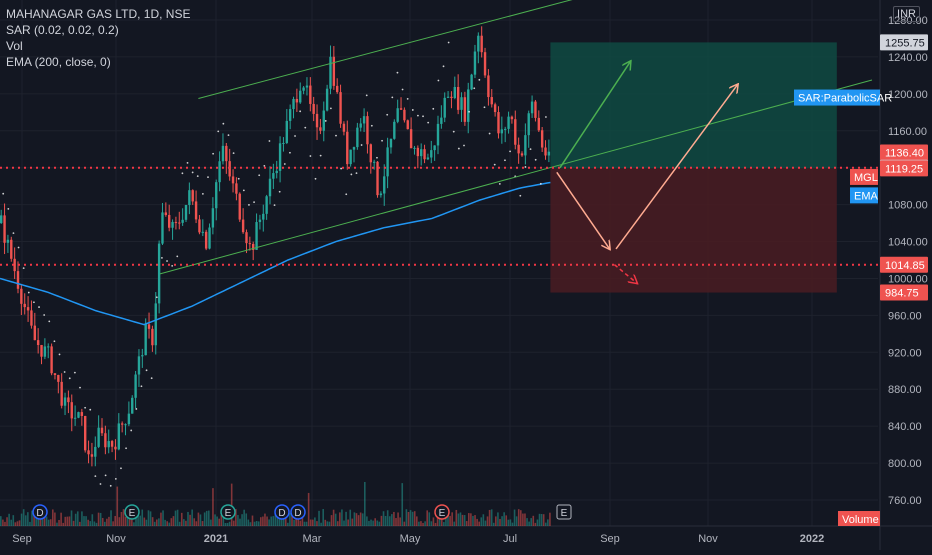 This screenshot has width=932, height=555. What do you see at coordinates (62, 30) in the screenshot?
I see `sar-indicator-label: SAR (0.02, 0.02, 0.2)` at bounding box center [62, 30].